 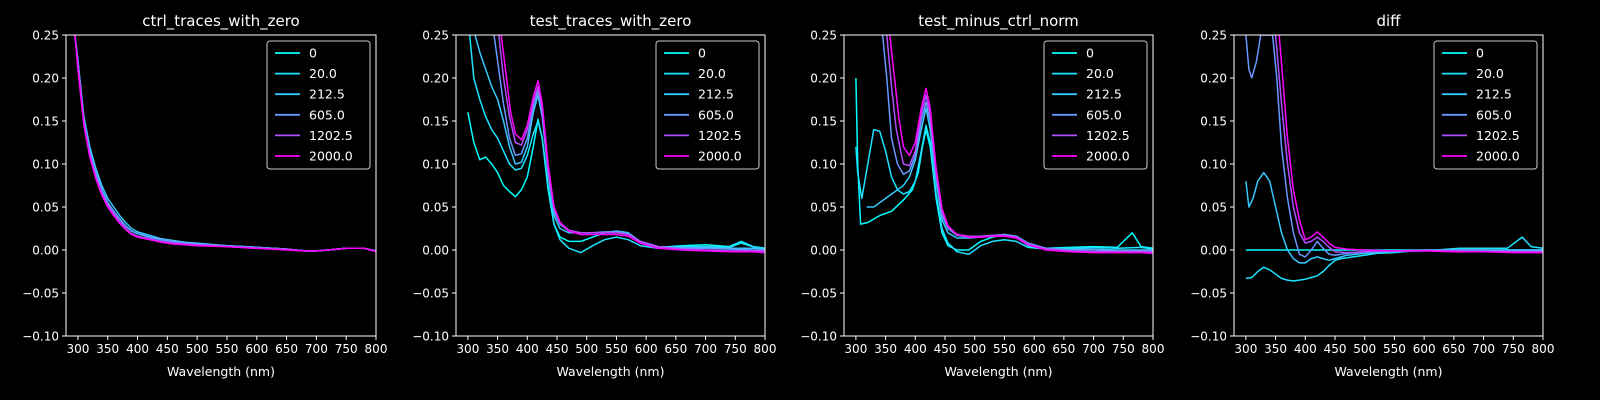 I want to click on chart-title: test_traces_with_zero, so click(x=611, y=21).